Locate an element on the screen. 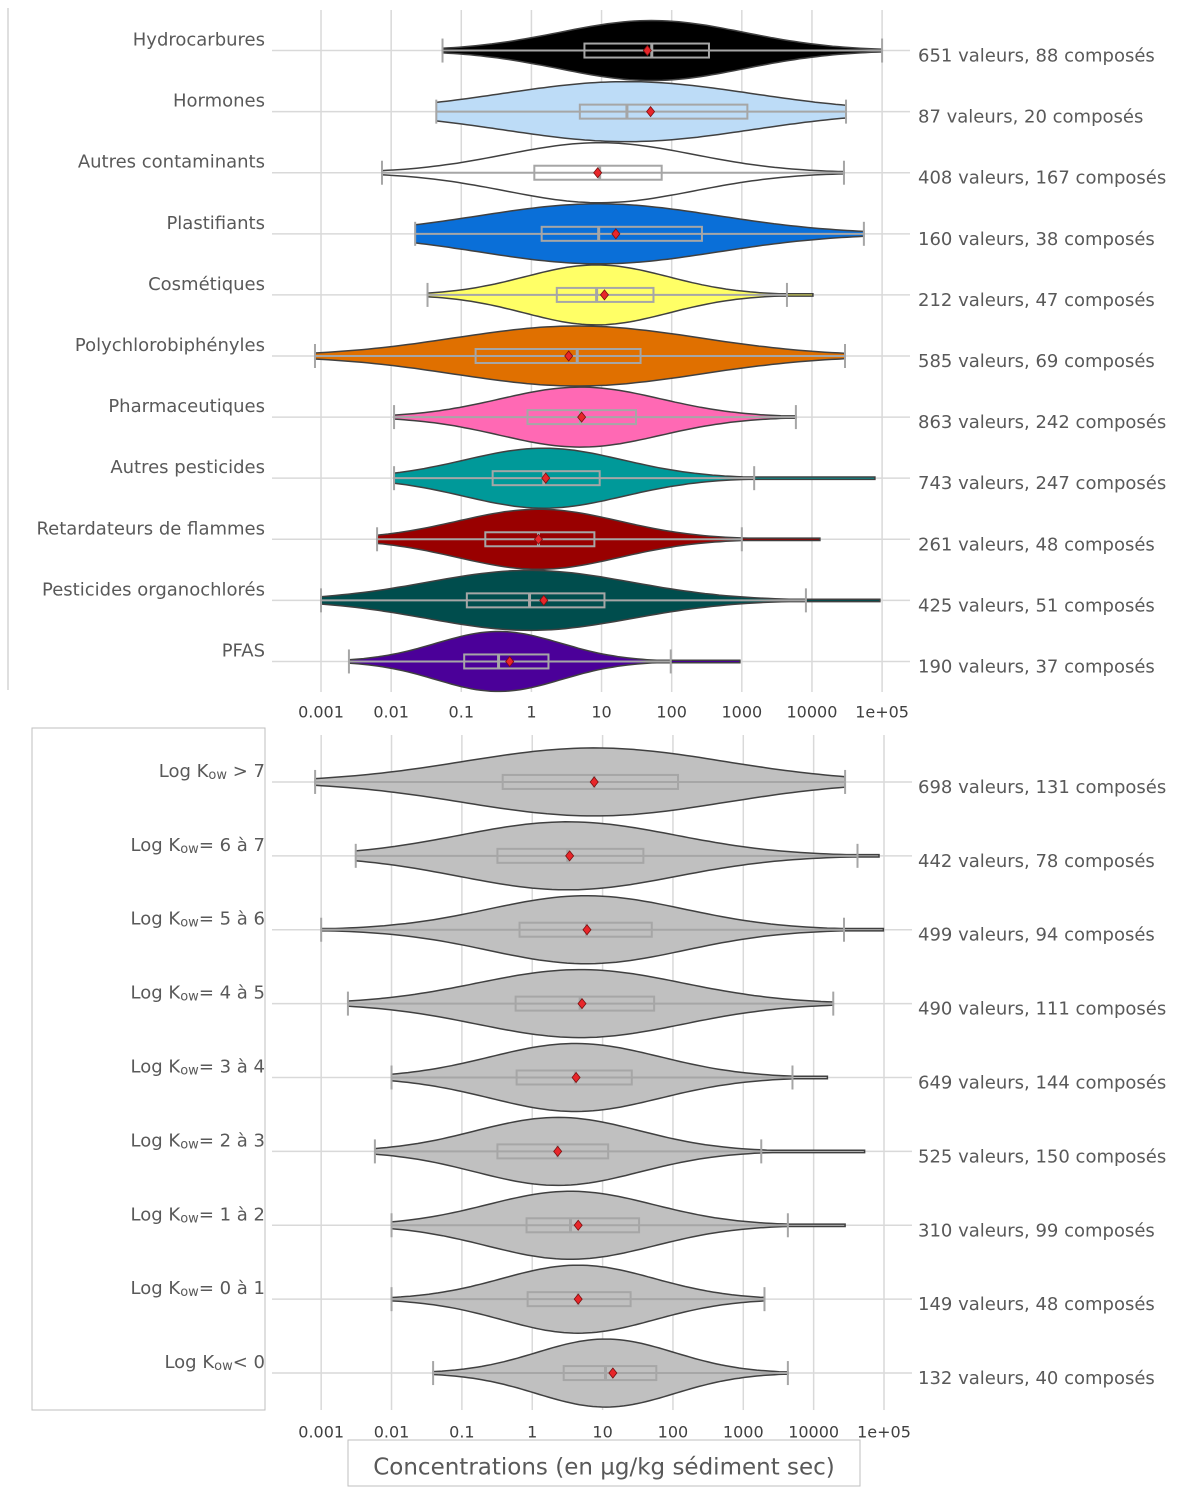 This screenshot has width=1185, height=1487. annotation: 408 valeurs, 167 composés is located at coordinates (1042, 178).